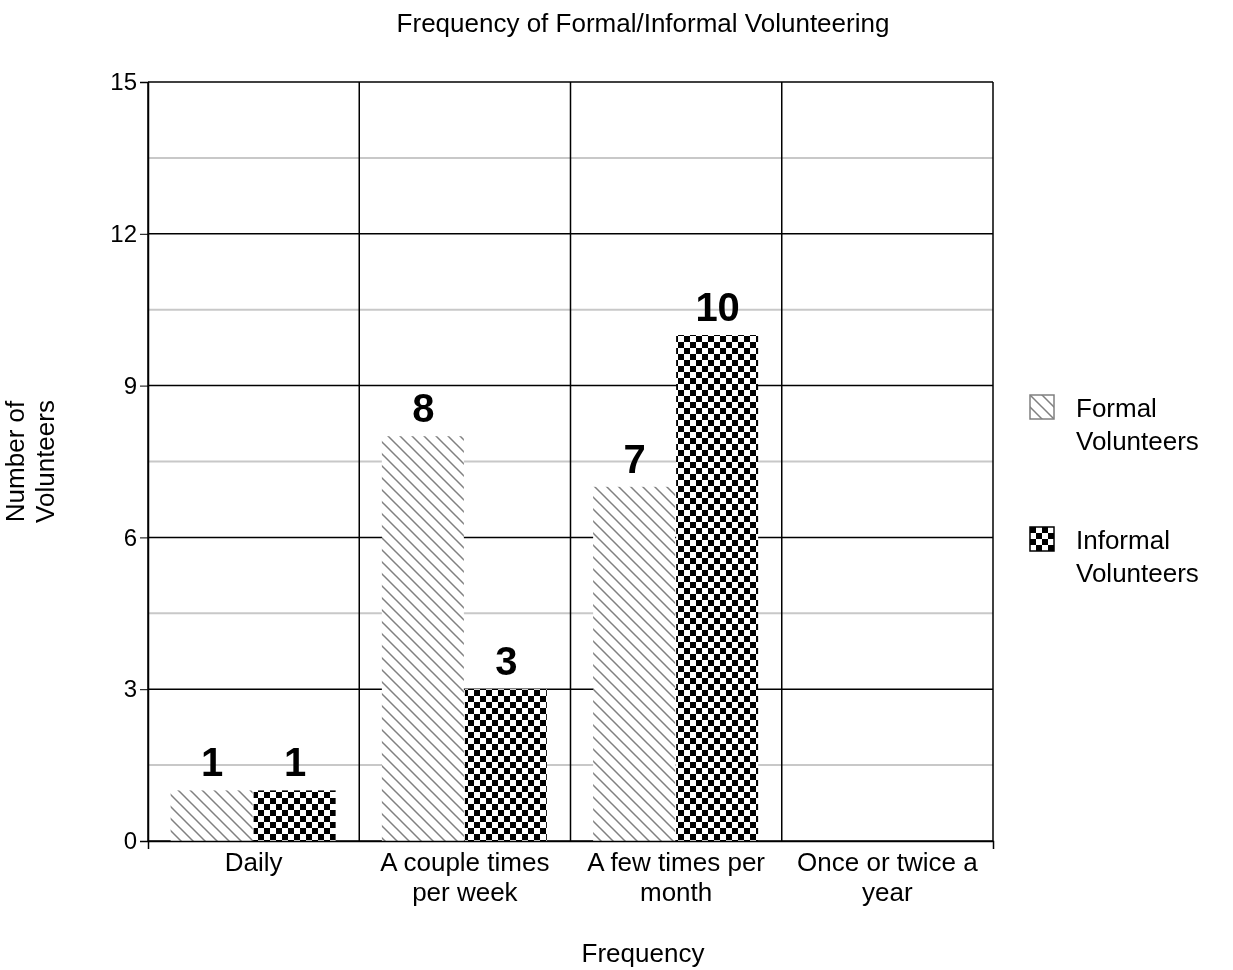 This screenshot has height=970, width=1233. What do you see at coordinates (676, 877) in the screenshot?
I see `x-tick-label: A few times per month` at bounding box center [676, 877].